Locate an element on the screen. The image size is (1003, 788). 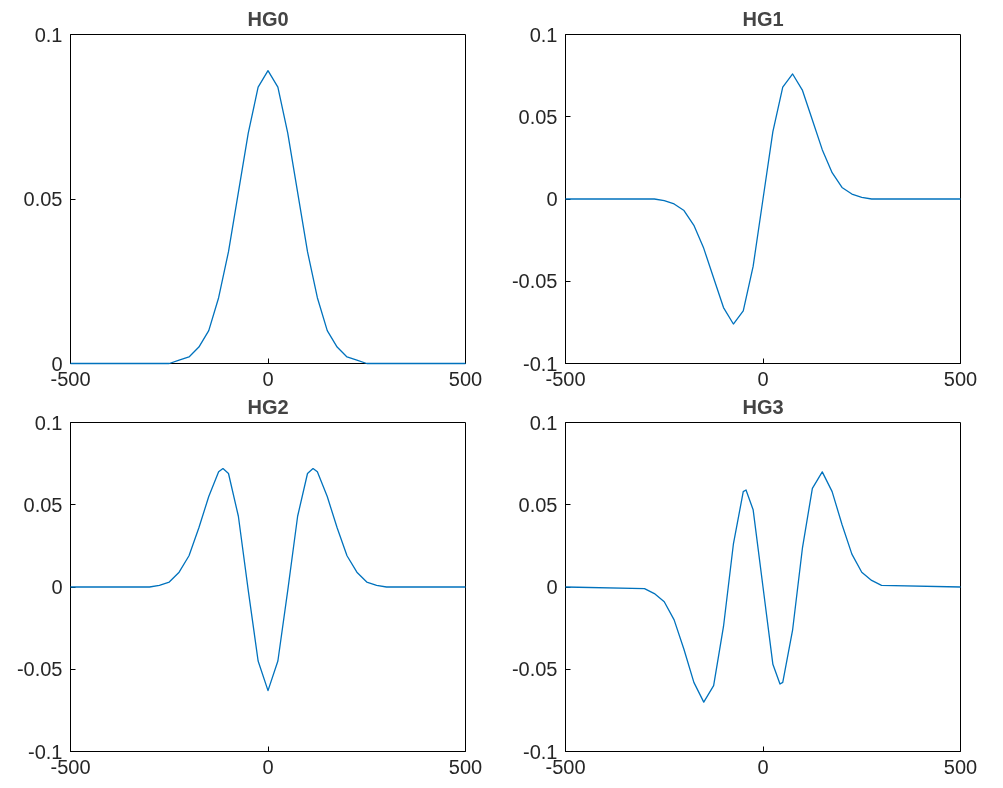
chart-title: HG0 is located at coordinates (268, 18).